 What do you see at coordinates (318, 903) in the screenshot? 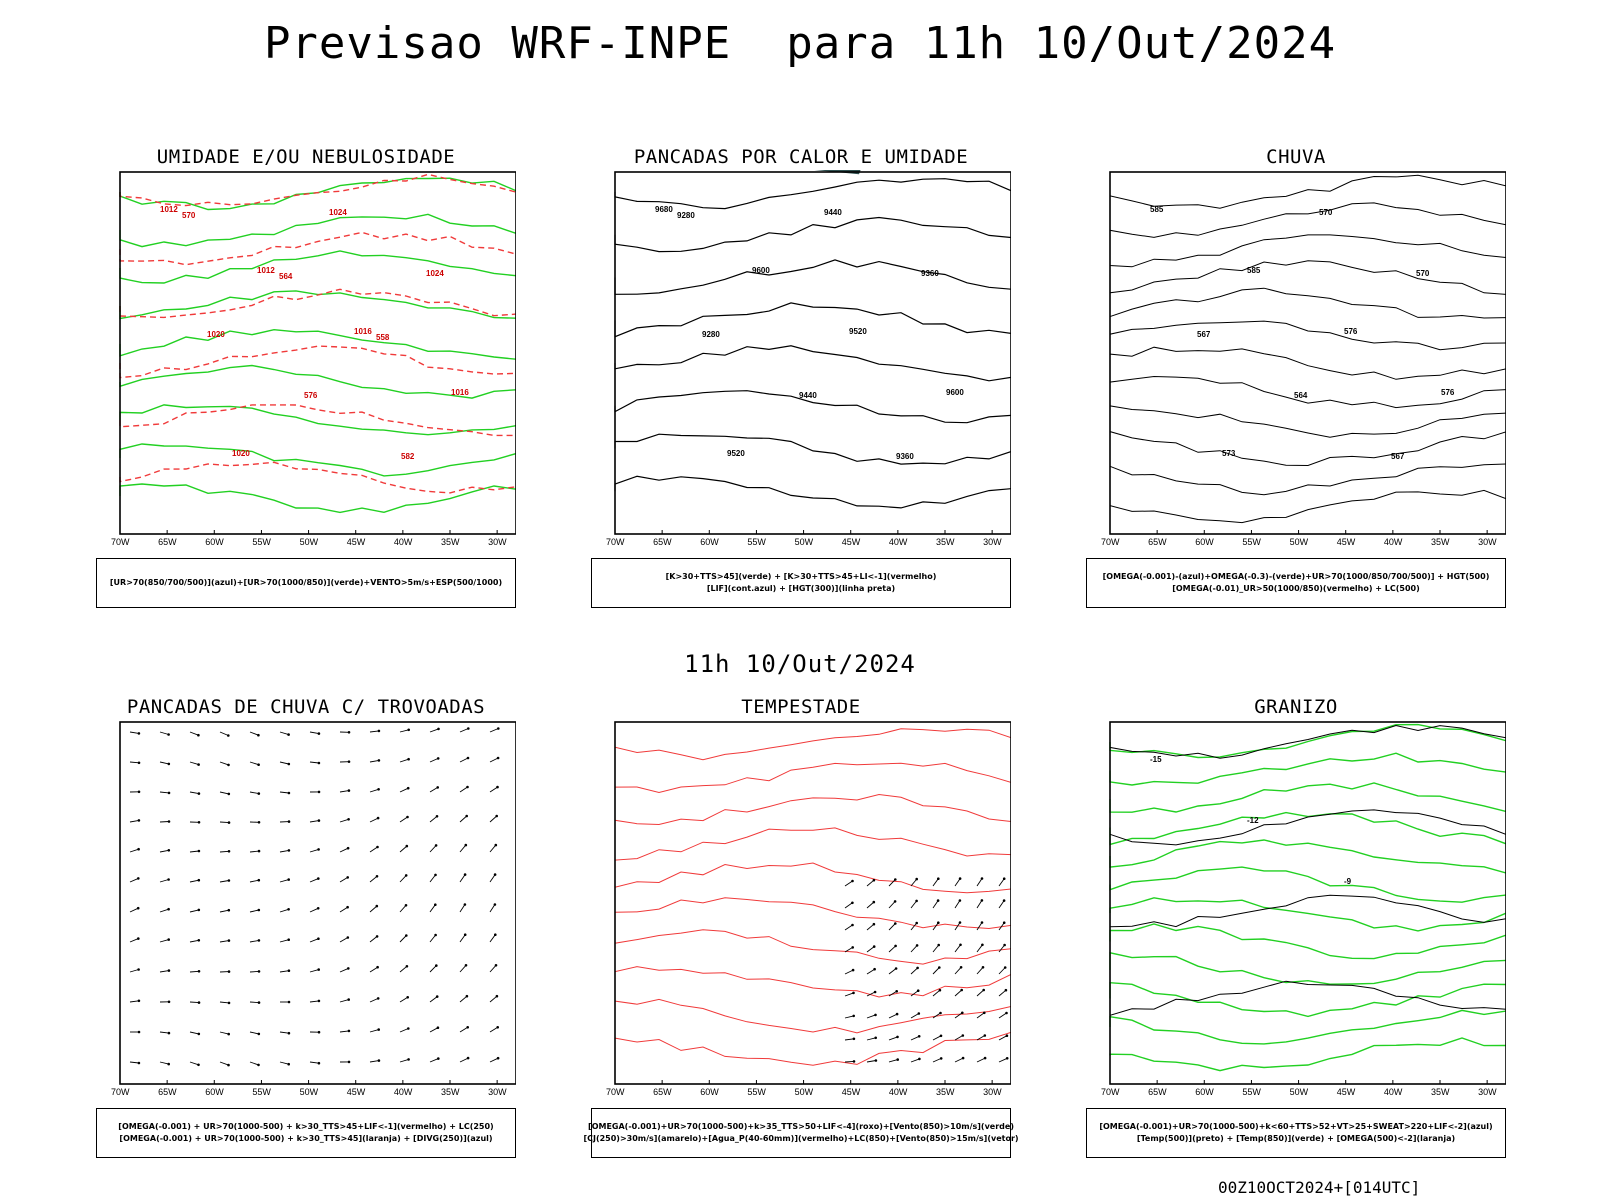
I see `map-background` at bounding box center [318, 903].